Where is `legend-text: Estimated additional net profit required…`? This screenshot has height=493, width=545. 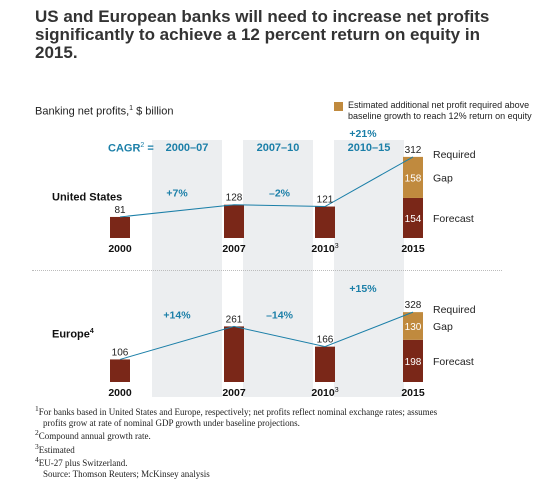 legend-text: Estimated additional net profit required… is located at coordinates (440, 110).